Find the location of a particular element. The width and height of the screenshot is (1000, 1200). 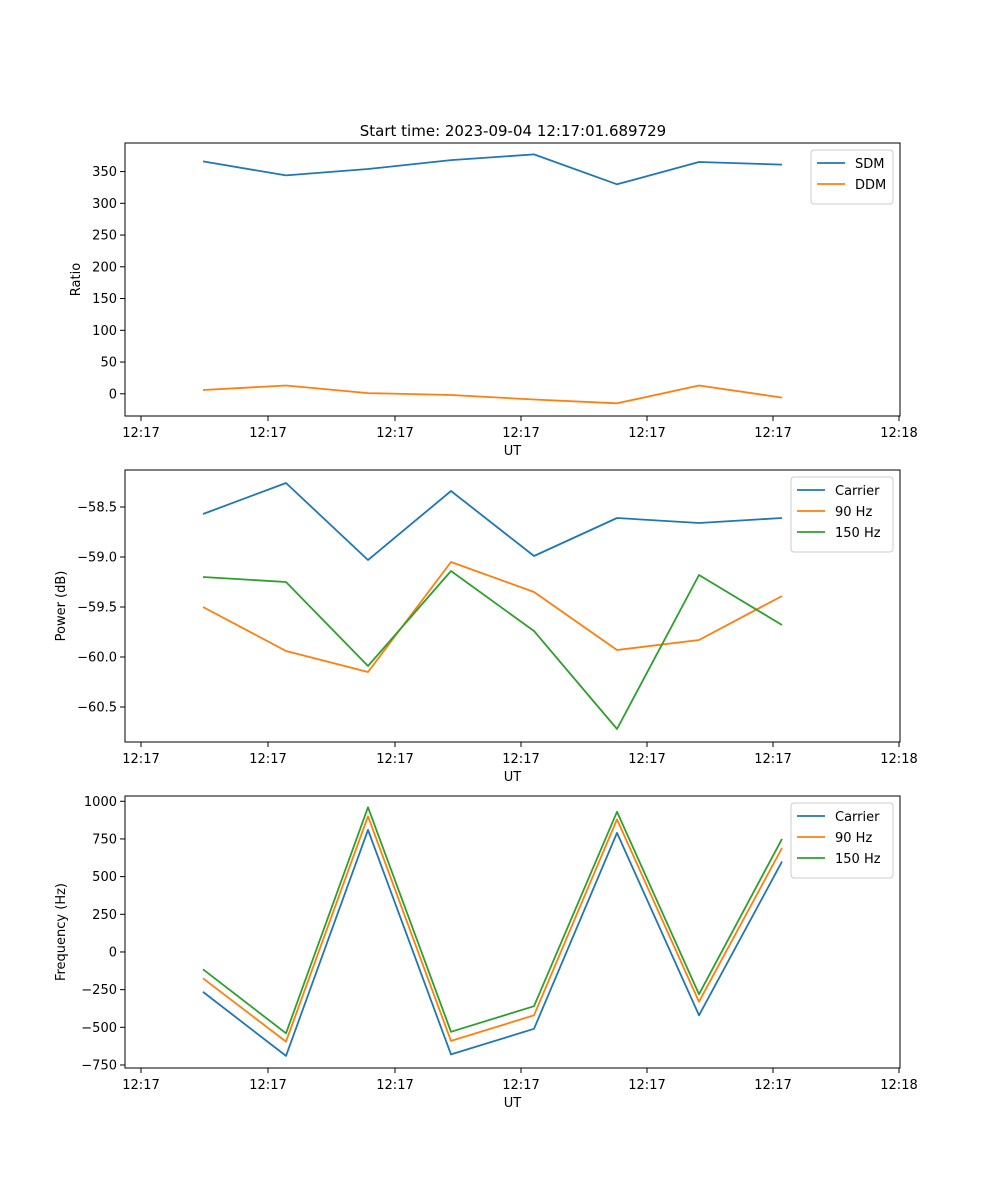

figure-title: Start time: 2023-09-04 12:17:01.689729 is located at coordinates (513, 131).